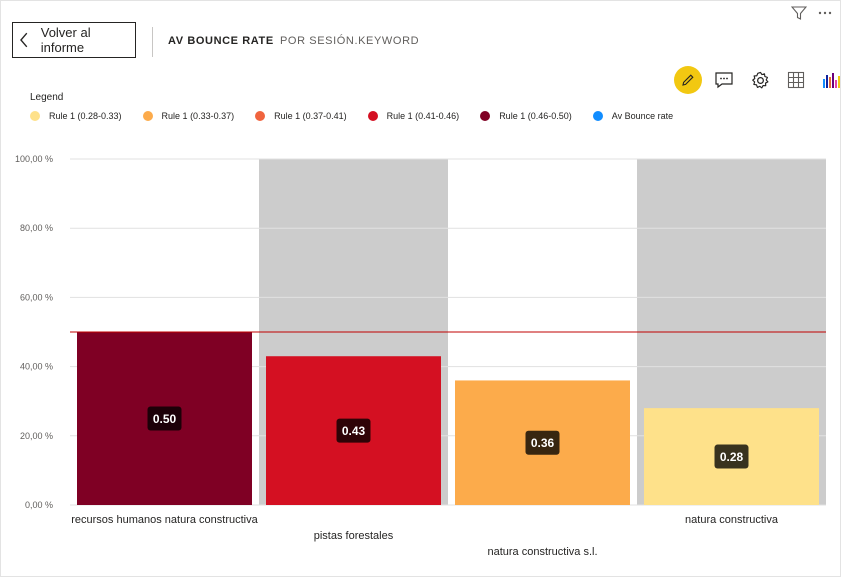  What do you see at coordinates (535, 116) in the screenshot?
I see `legend-label: Rule 1 (0.46-0.50)` at bounding box center [535, 116].